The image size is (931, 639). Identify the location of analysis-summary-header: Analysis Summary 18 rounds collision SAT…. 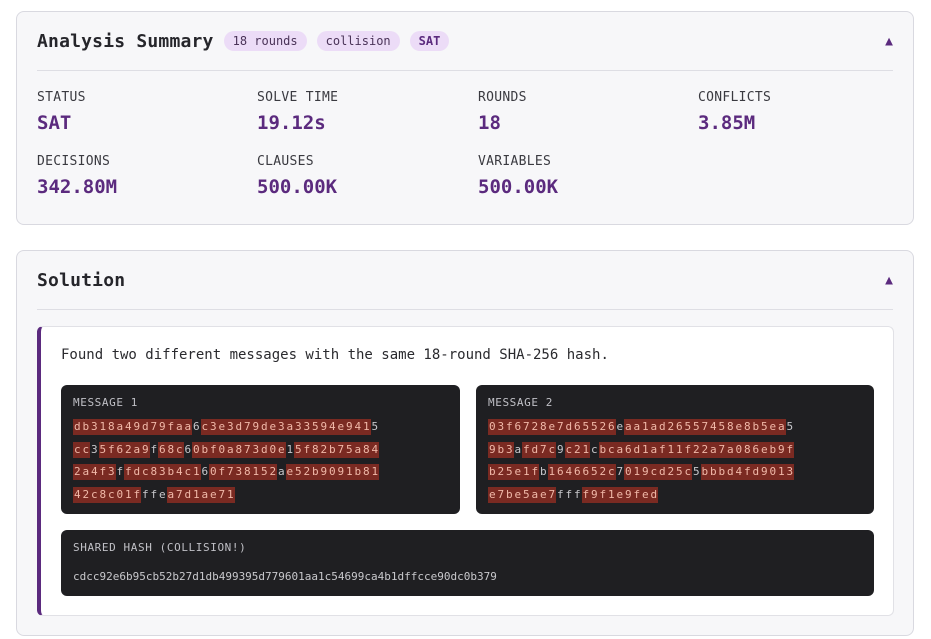
(465, 41).